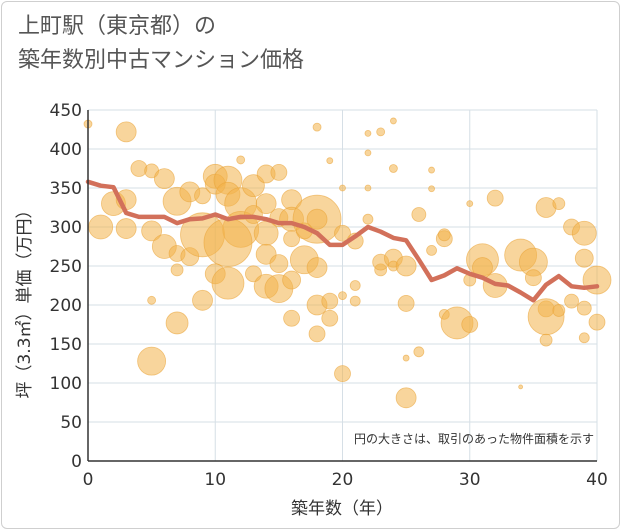  Describe the element at coordinates (215, 480) in the screenshot. I see `x-tick-label: 10` at that location.